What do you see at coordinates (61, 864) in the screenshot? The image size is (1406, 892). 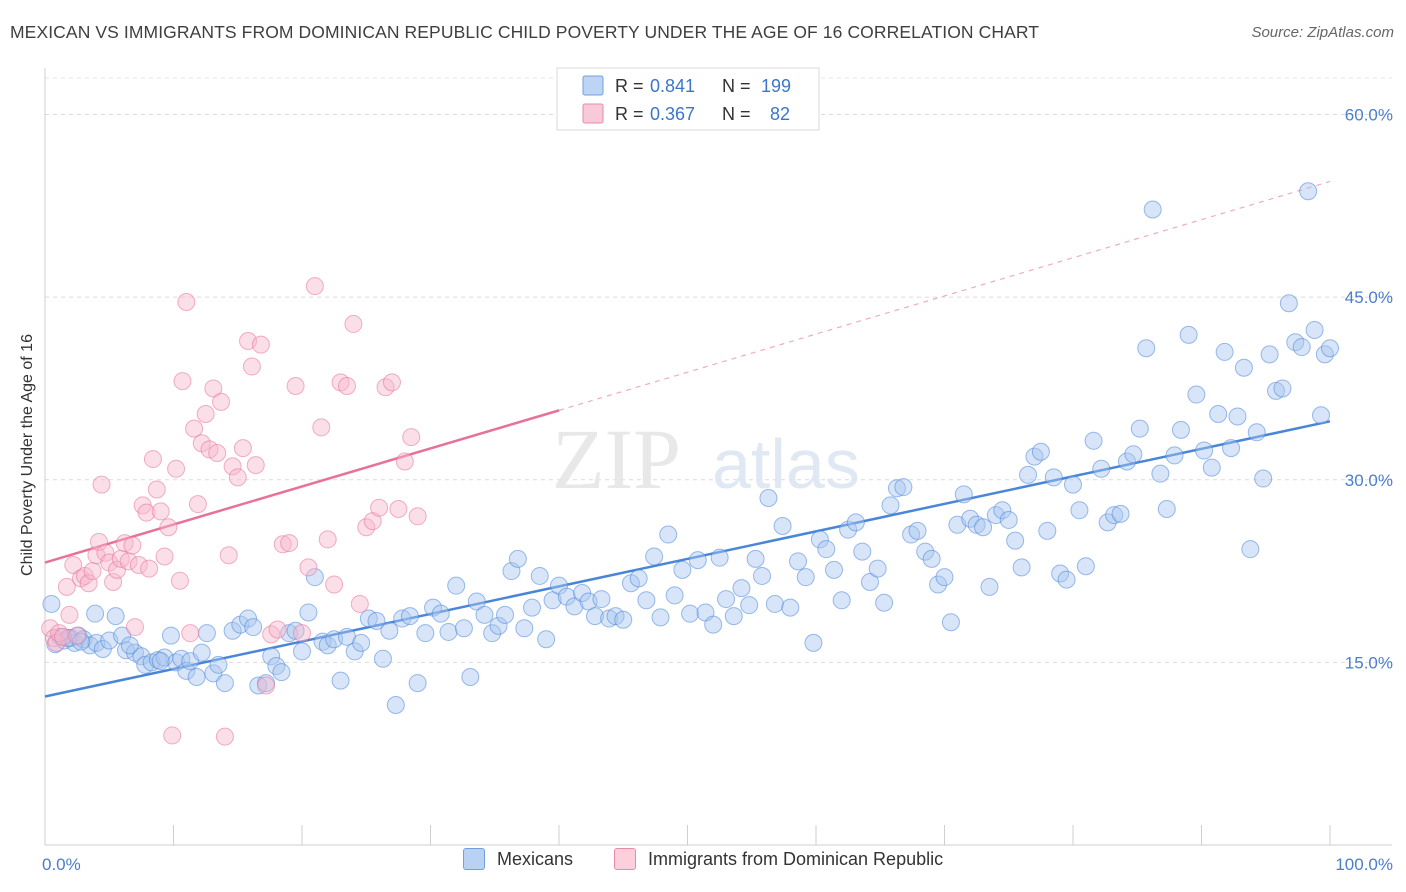 I see `x-tick-label: 0.0%` at bounding box center [61, 864].